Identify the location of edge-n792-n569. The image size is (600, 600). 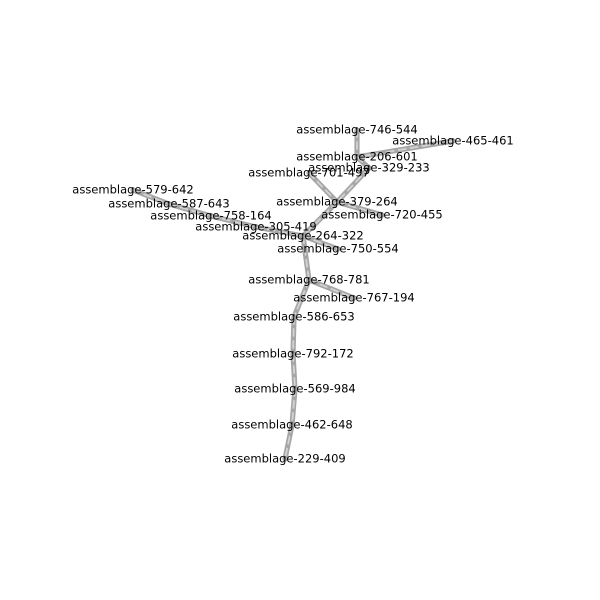
(294, 371).